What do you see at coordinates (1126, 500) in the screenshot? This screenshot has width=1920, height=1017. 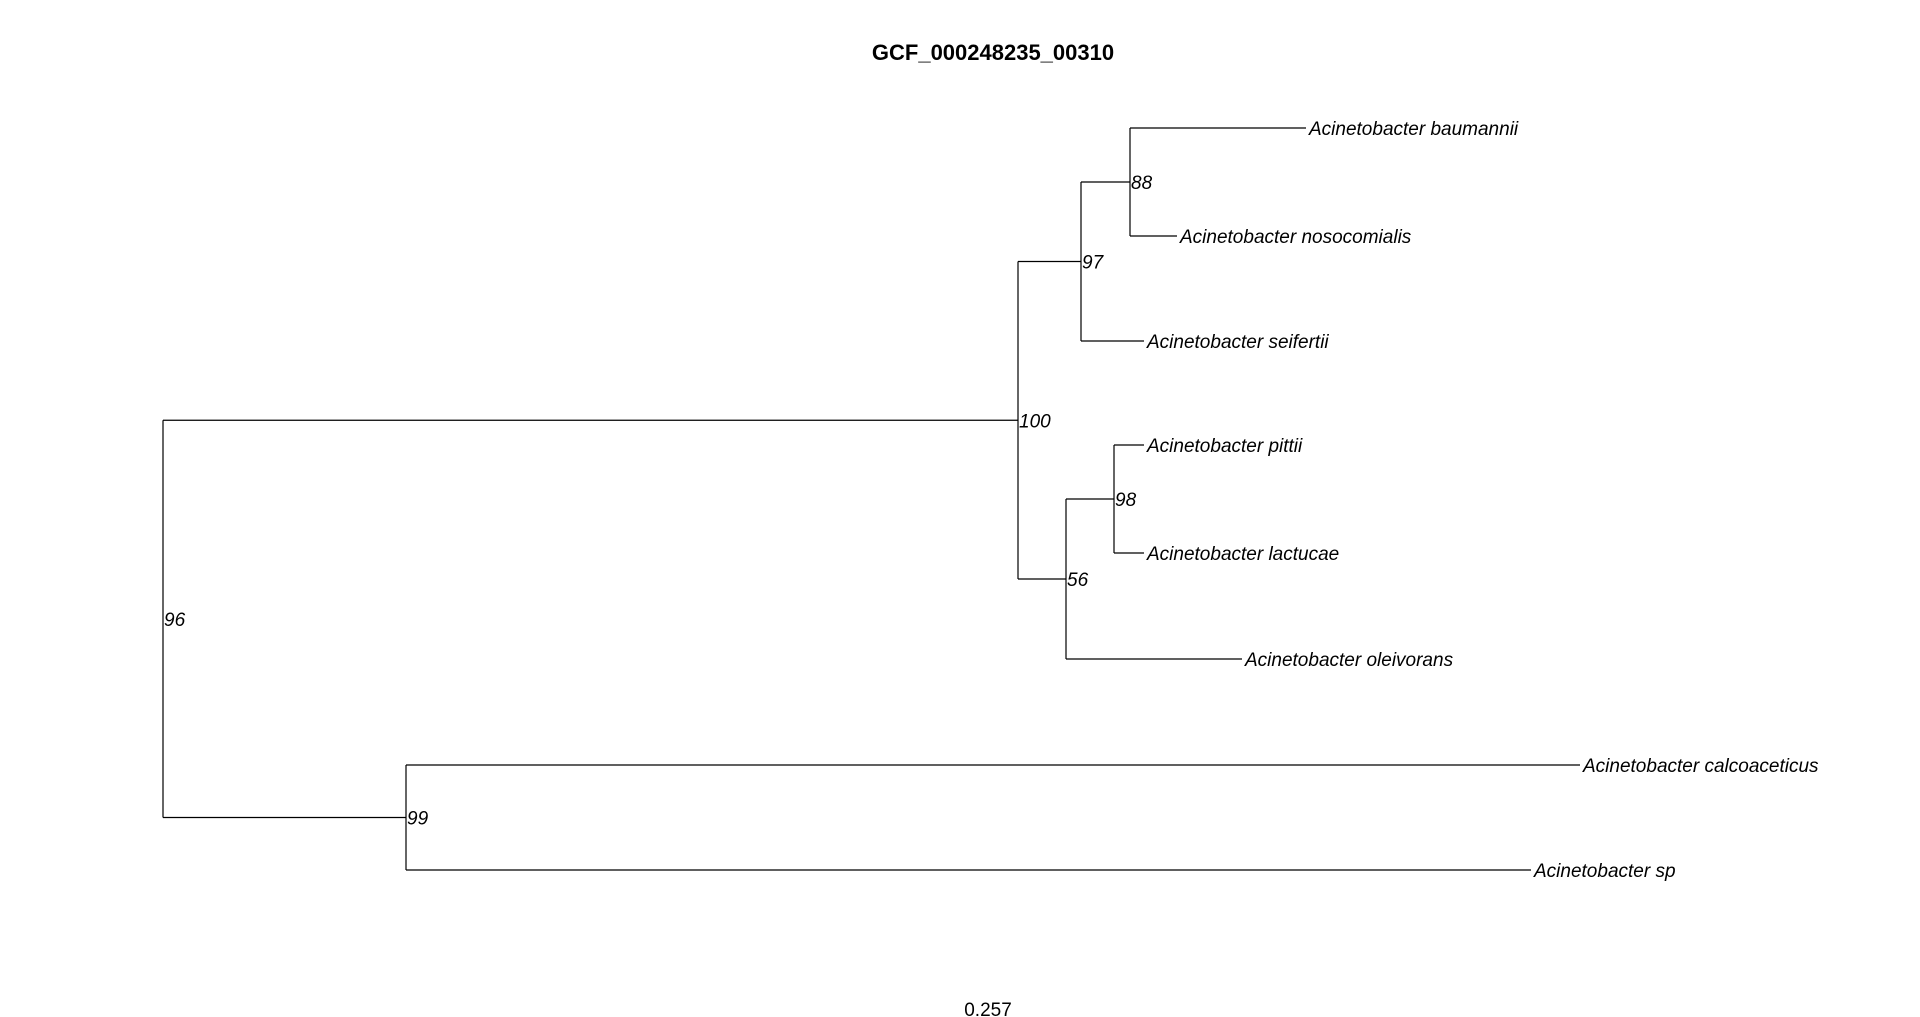 I see `support-value: 98` at bounding box center [1126, 500].